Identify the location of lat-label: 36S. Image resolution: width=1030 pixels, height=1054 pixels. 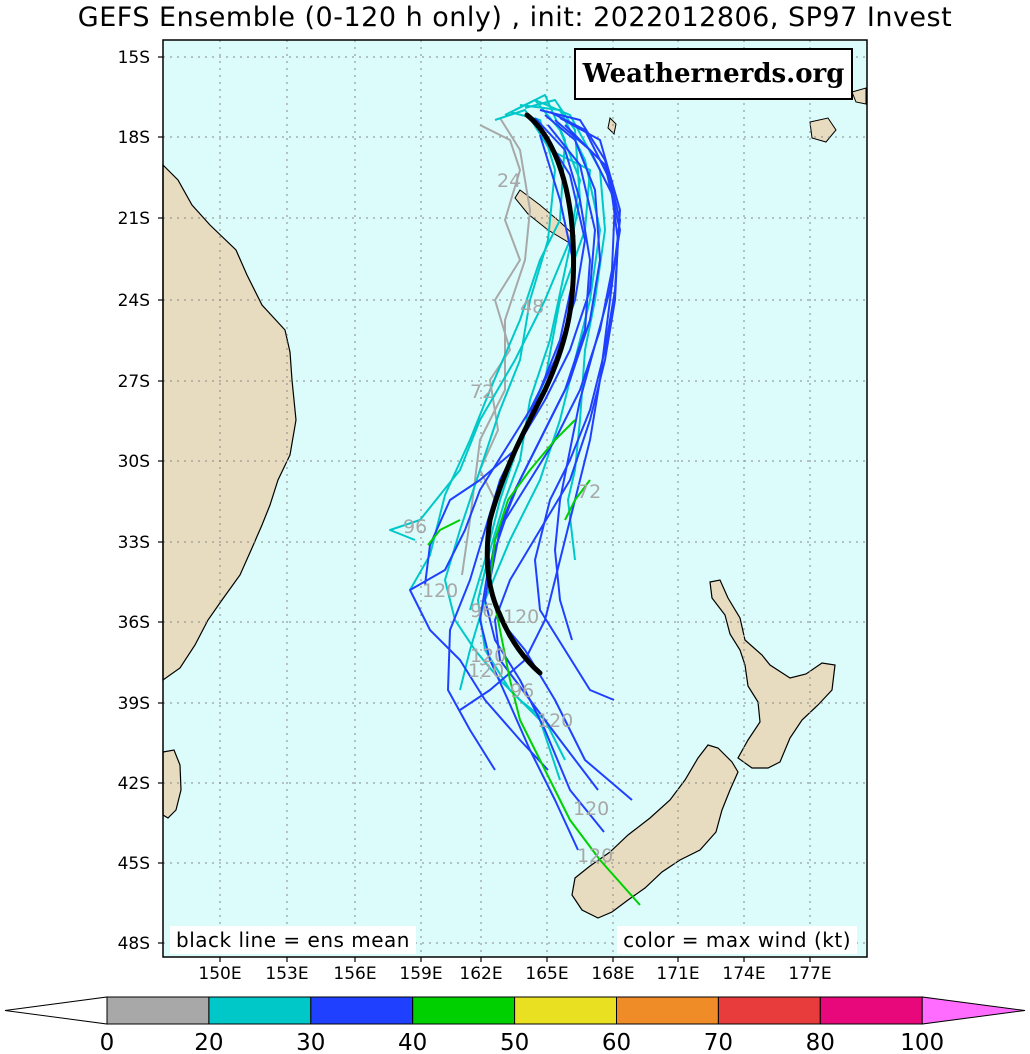
(134, 623).